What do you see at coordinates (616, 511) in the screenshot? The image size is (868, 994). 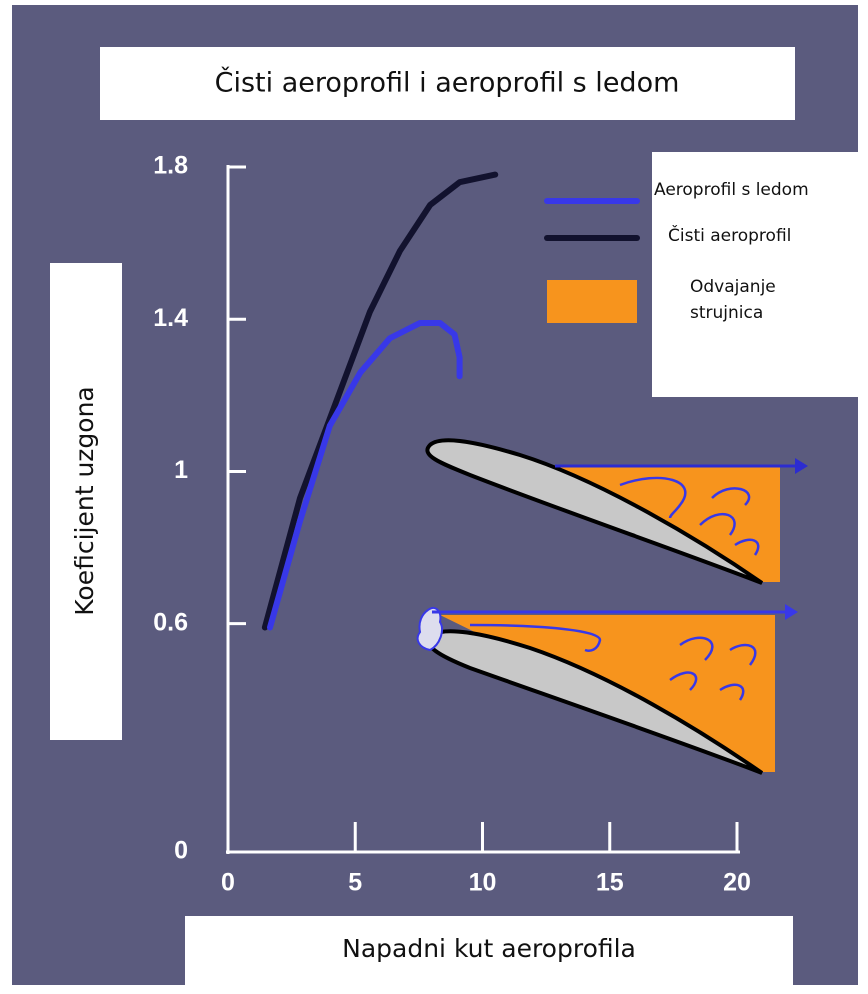 I see `airfoil-illustration` at bounding box center [616, 511].